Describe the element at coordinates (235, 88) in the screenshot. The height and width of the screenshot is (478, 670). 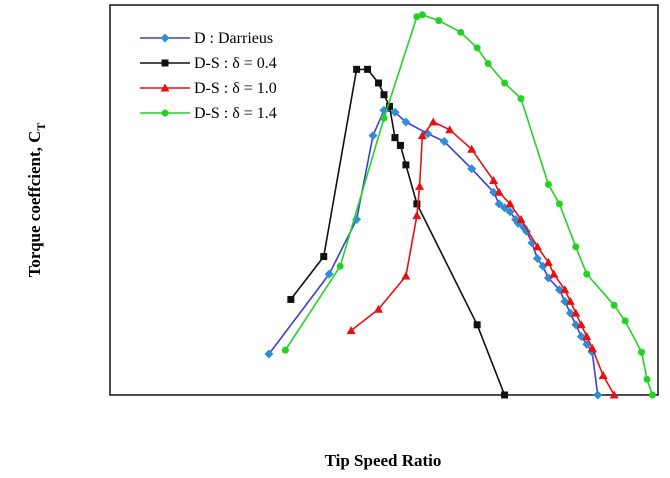
I see `legend-label: D-S : δ = 1.0` at that location.